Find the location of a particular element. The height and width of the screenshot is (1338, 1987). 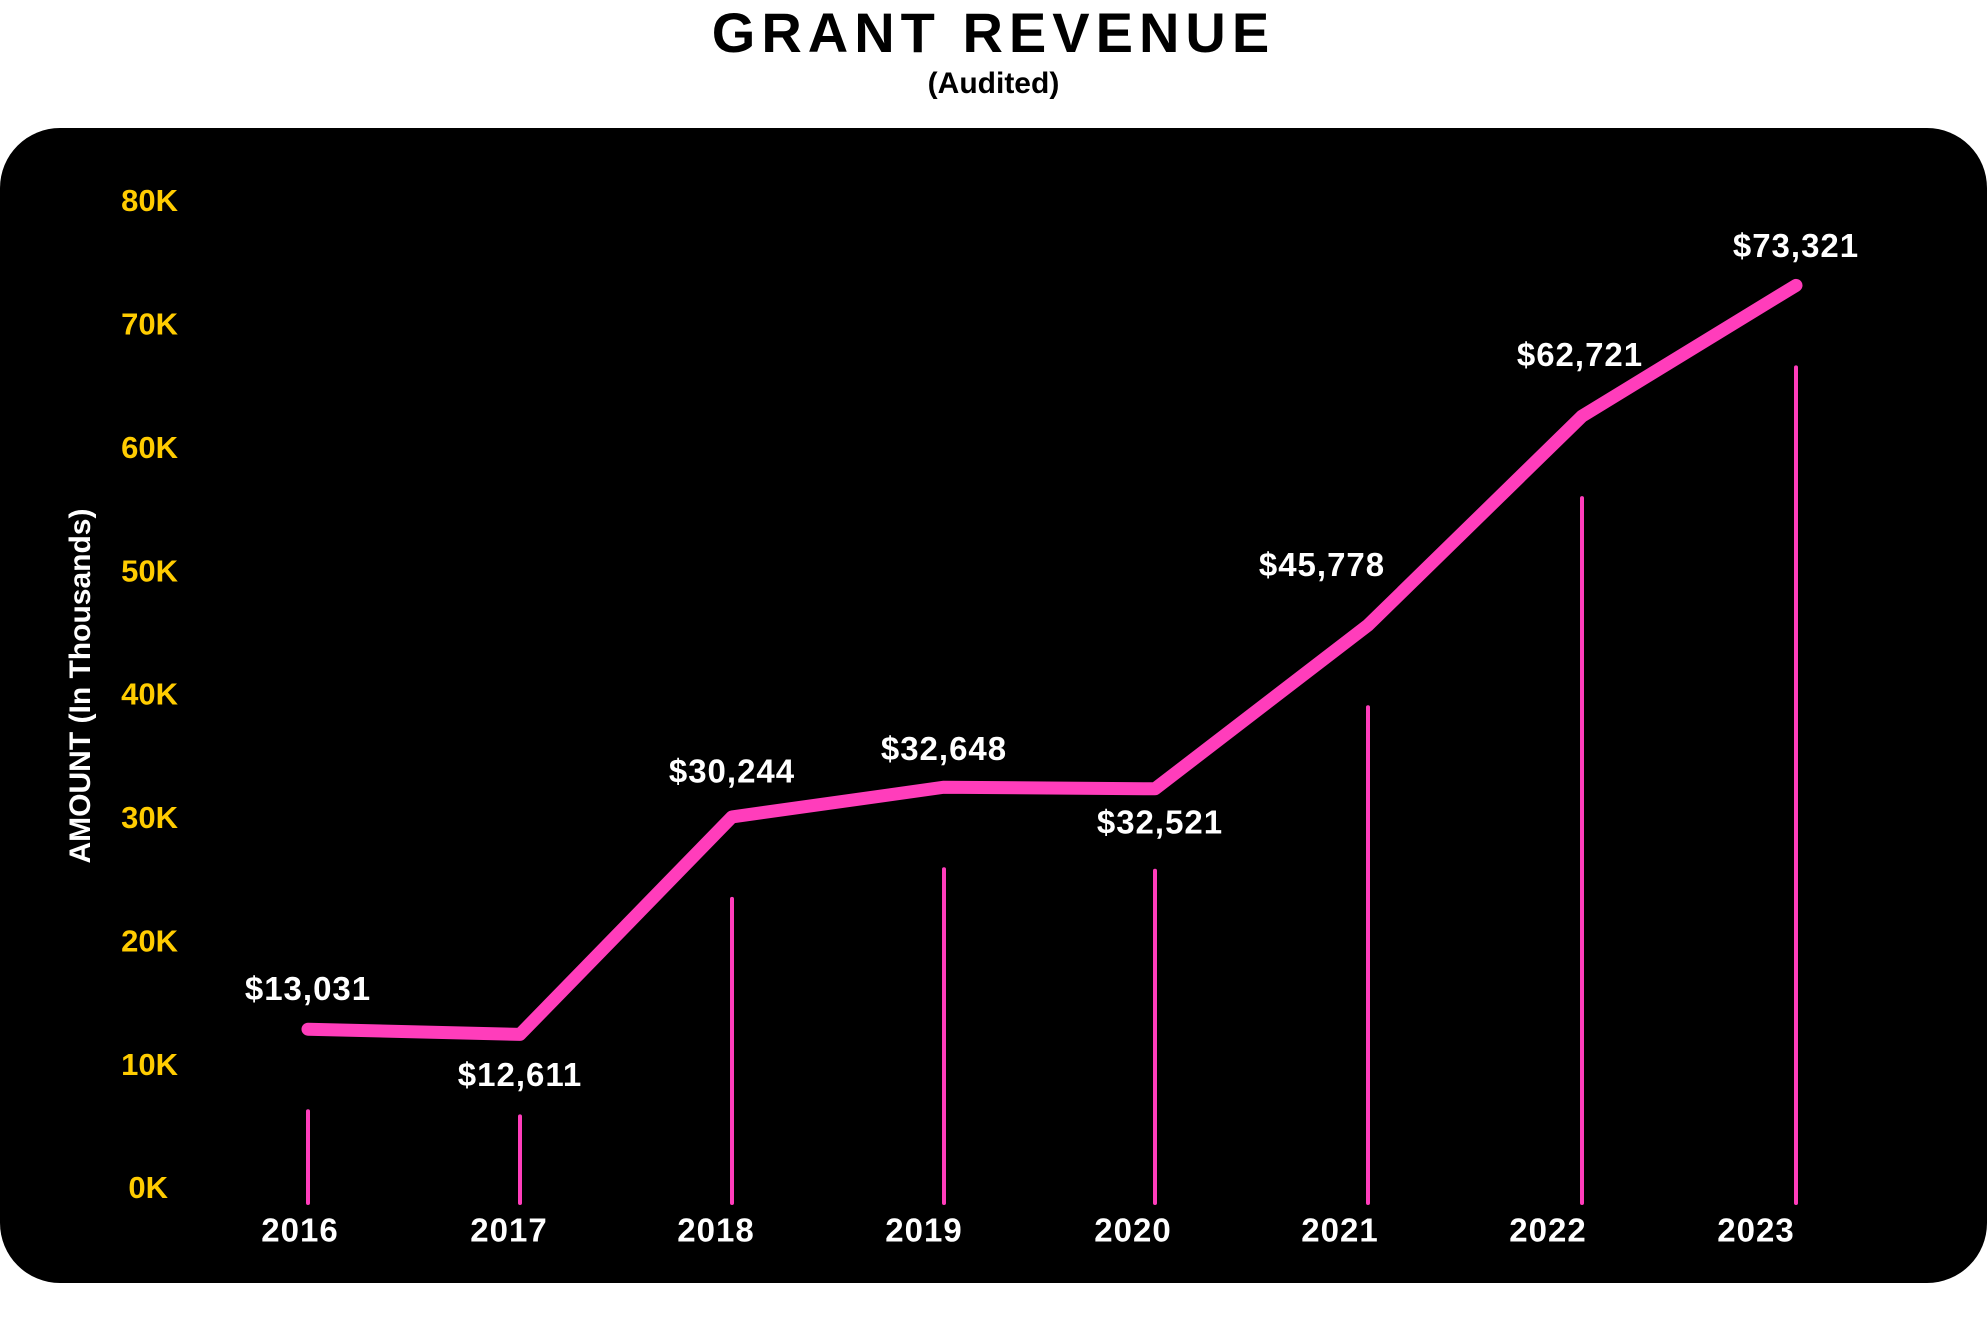

chart-subtitle: (Audited) is located at coordinates (993, 83).